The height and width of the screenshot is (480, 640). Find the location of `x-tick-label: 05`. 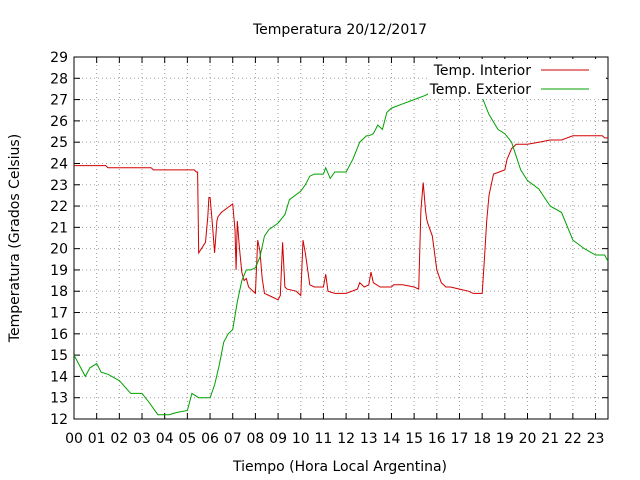

x-tick-label: 05 is located at coordinates (187, 439).